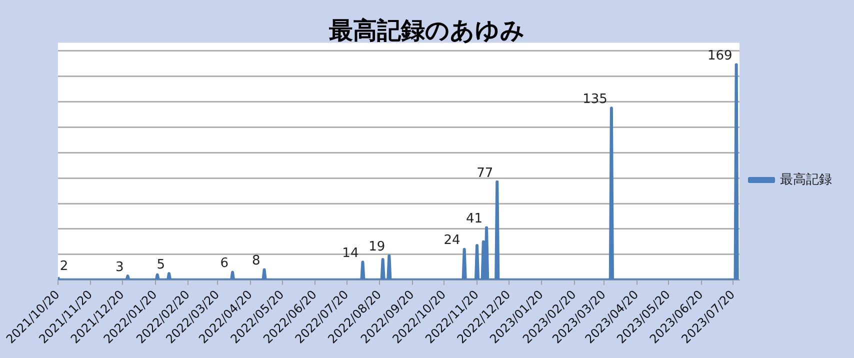  Describe the element at coordinates (224, 264) in the screenshot. I see `data-label: 6` at that location.